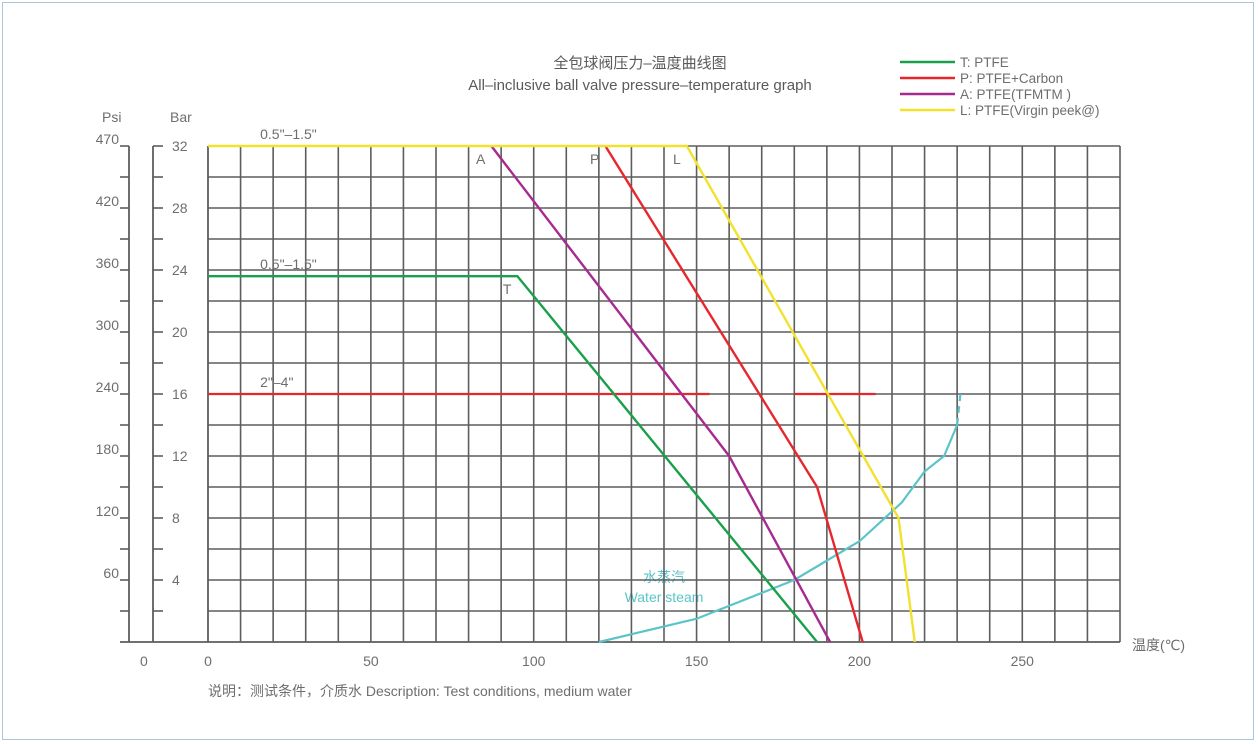  What do you see at coordinates (860, 661) in the screenshot?
I see `x-tick-label: 200` at bounding box center [860, 661].